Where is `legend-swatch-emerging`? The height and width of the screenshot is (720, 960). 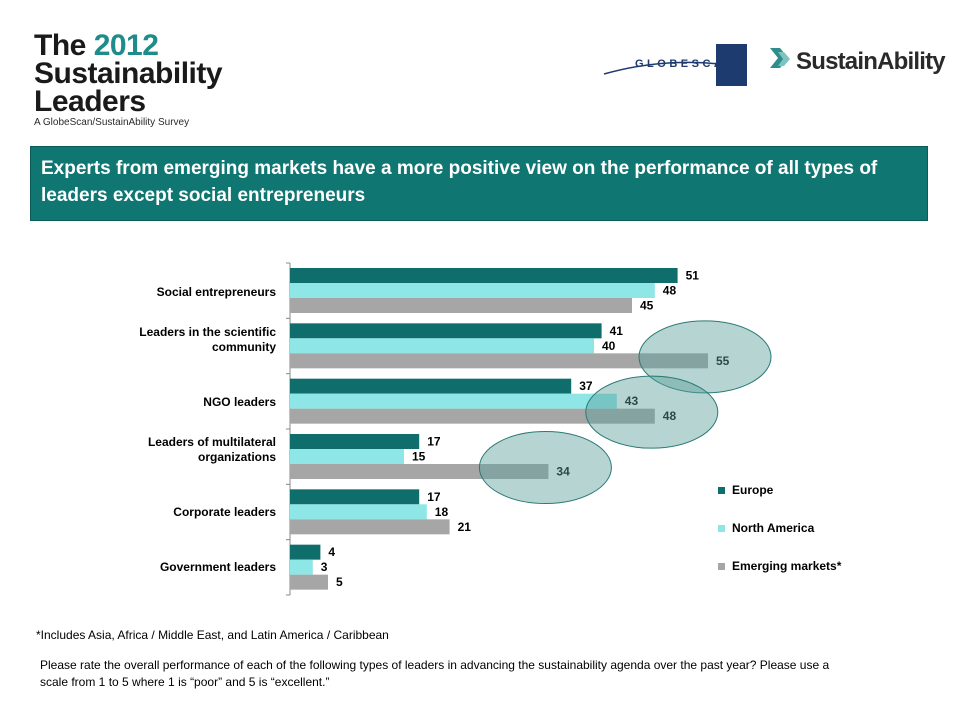 legend-swatch-emerging is located at coordinates (721, 566).